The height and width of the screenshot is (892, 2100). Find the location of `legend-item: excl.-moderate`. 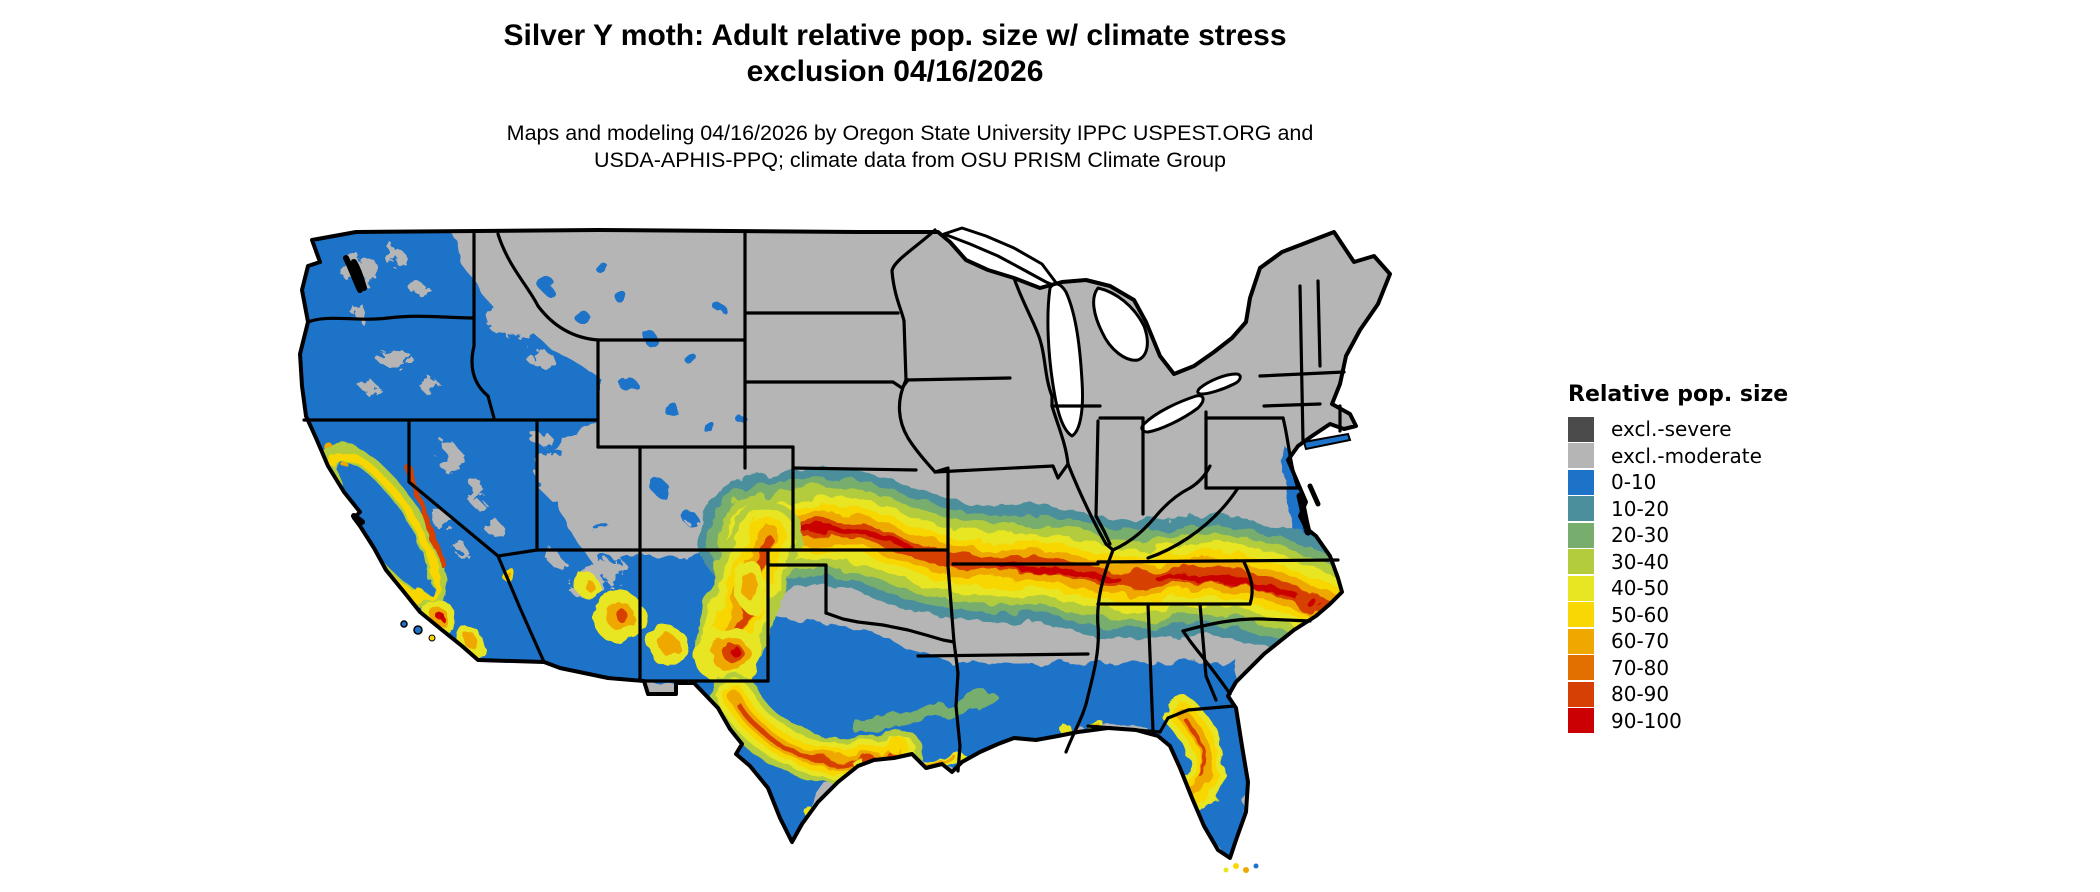

legend-item: excl.-moderate is located at coordinates (1688, 456).